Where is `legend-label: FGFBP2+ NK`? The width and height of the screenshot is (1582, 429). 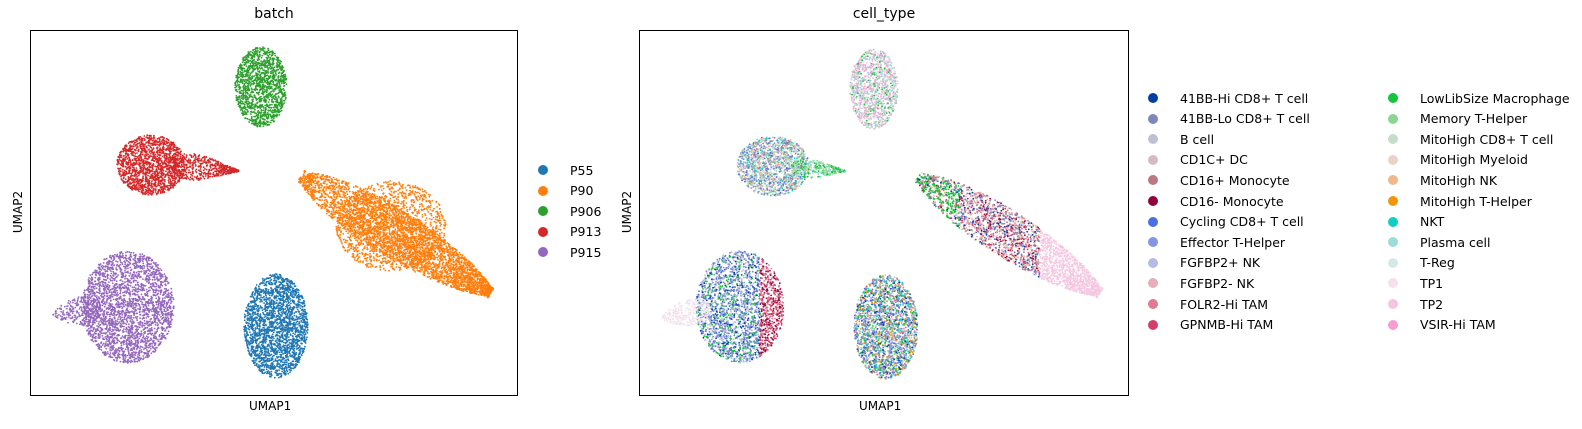
legend-label: FGFBP2+ NK is located at coordinates (1220, 262).